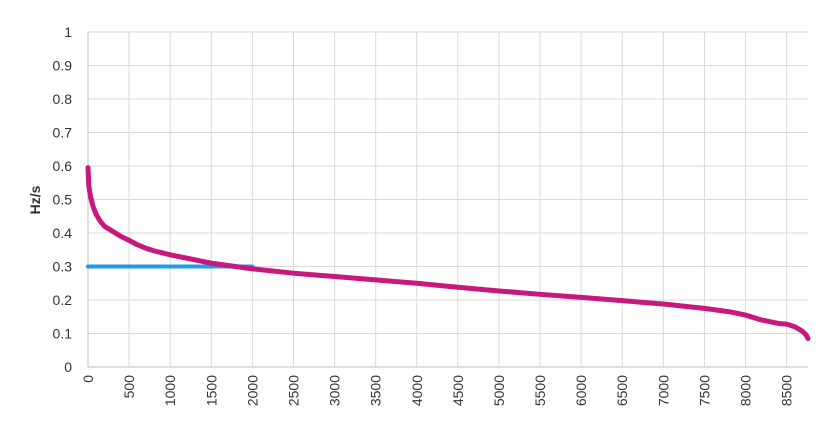  I want to click on y-tick-label: 0.1, so click(63, 334).